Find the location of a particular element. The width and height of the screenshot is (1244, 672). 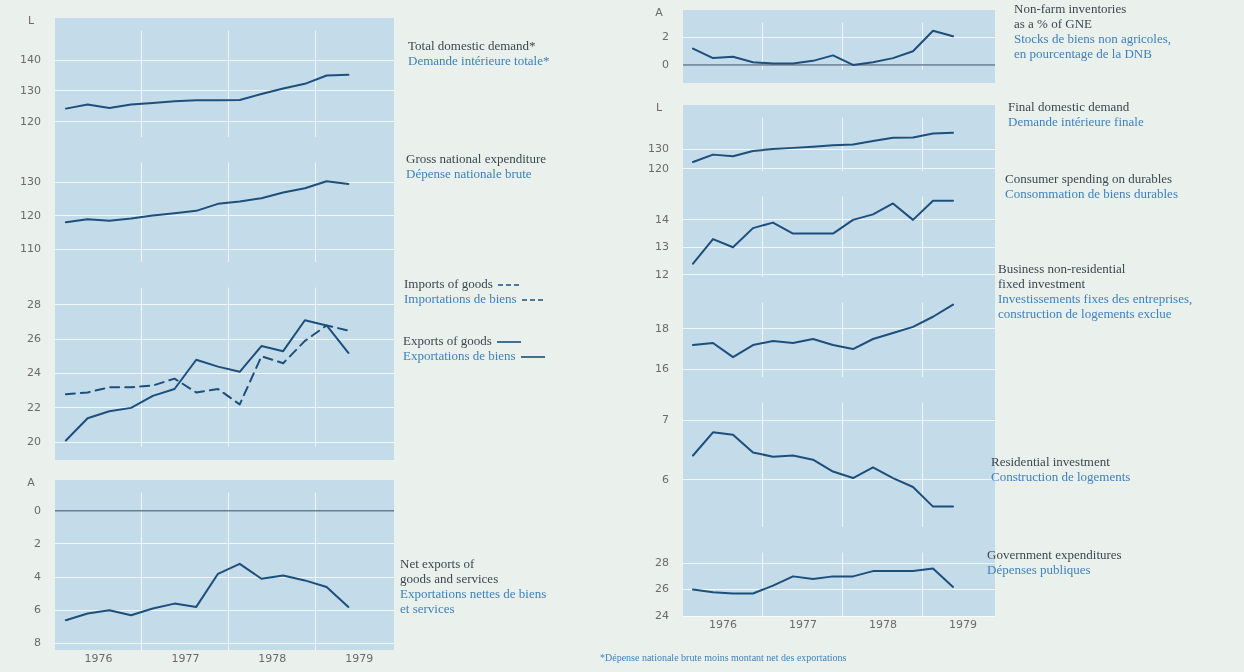

y-tick-label: 16 is located at coordinates (662, 369).